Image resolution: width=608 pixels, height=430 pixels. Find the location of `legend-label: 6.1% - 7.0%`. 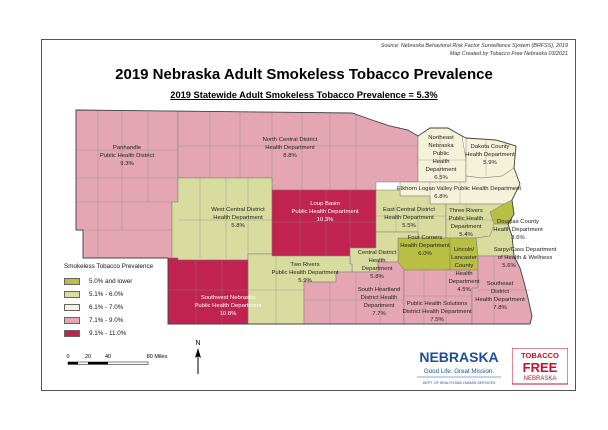

legend-label: 6.1% - 7.0% is located at coordinates (106, 307).